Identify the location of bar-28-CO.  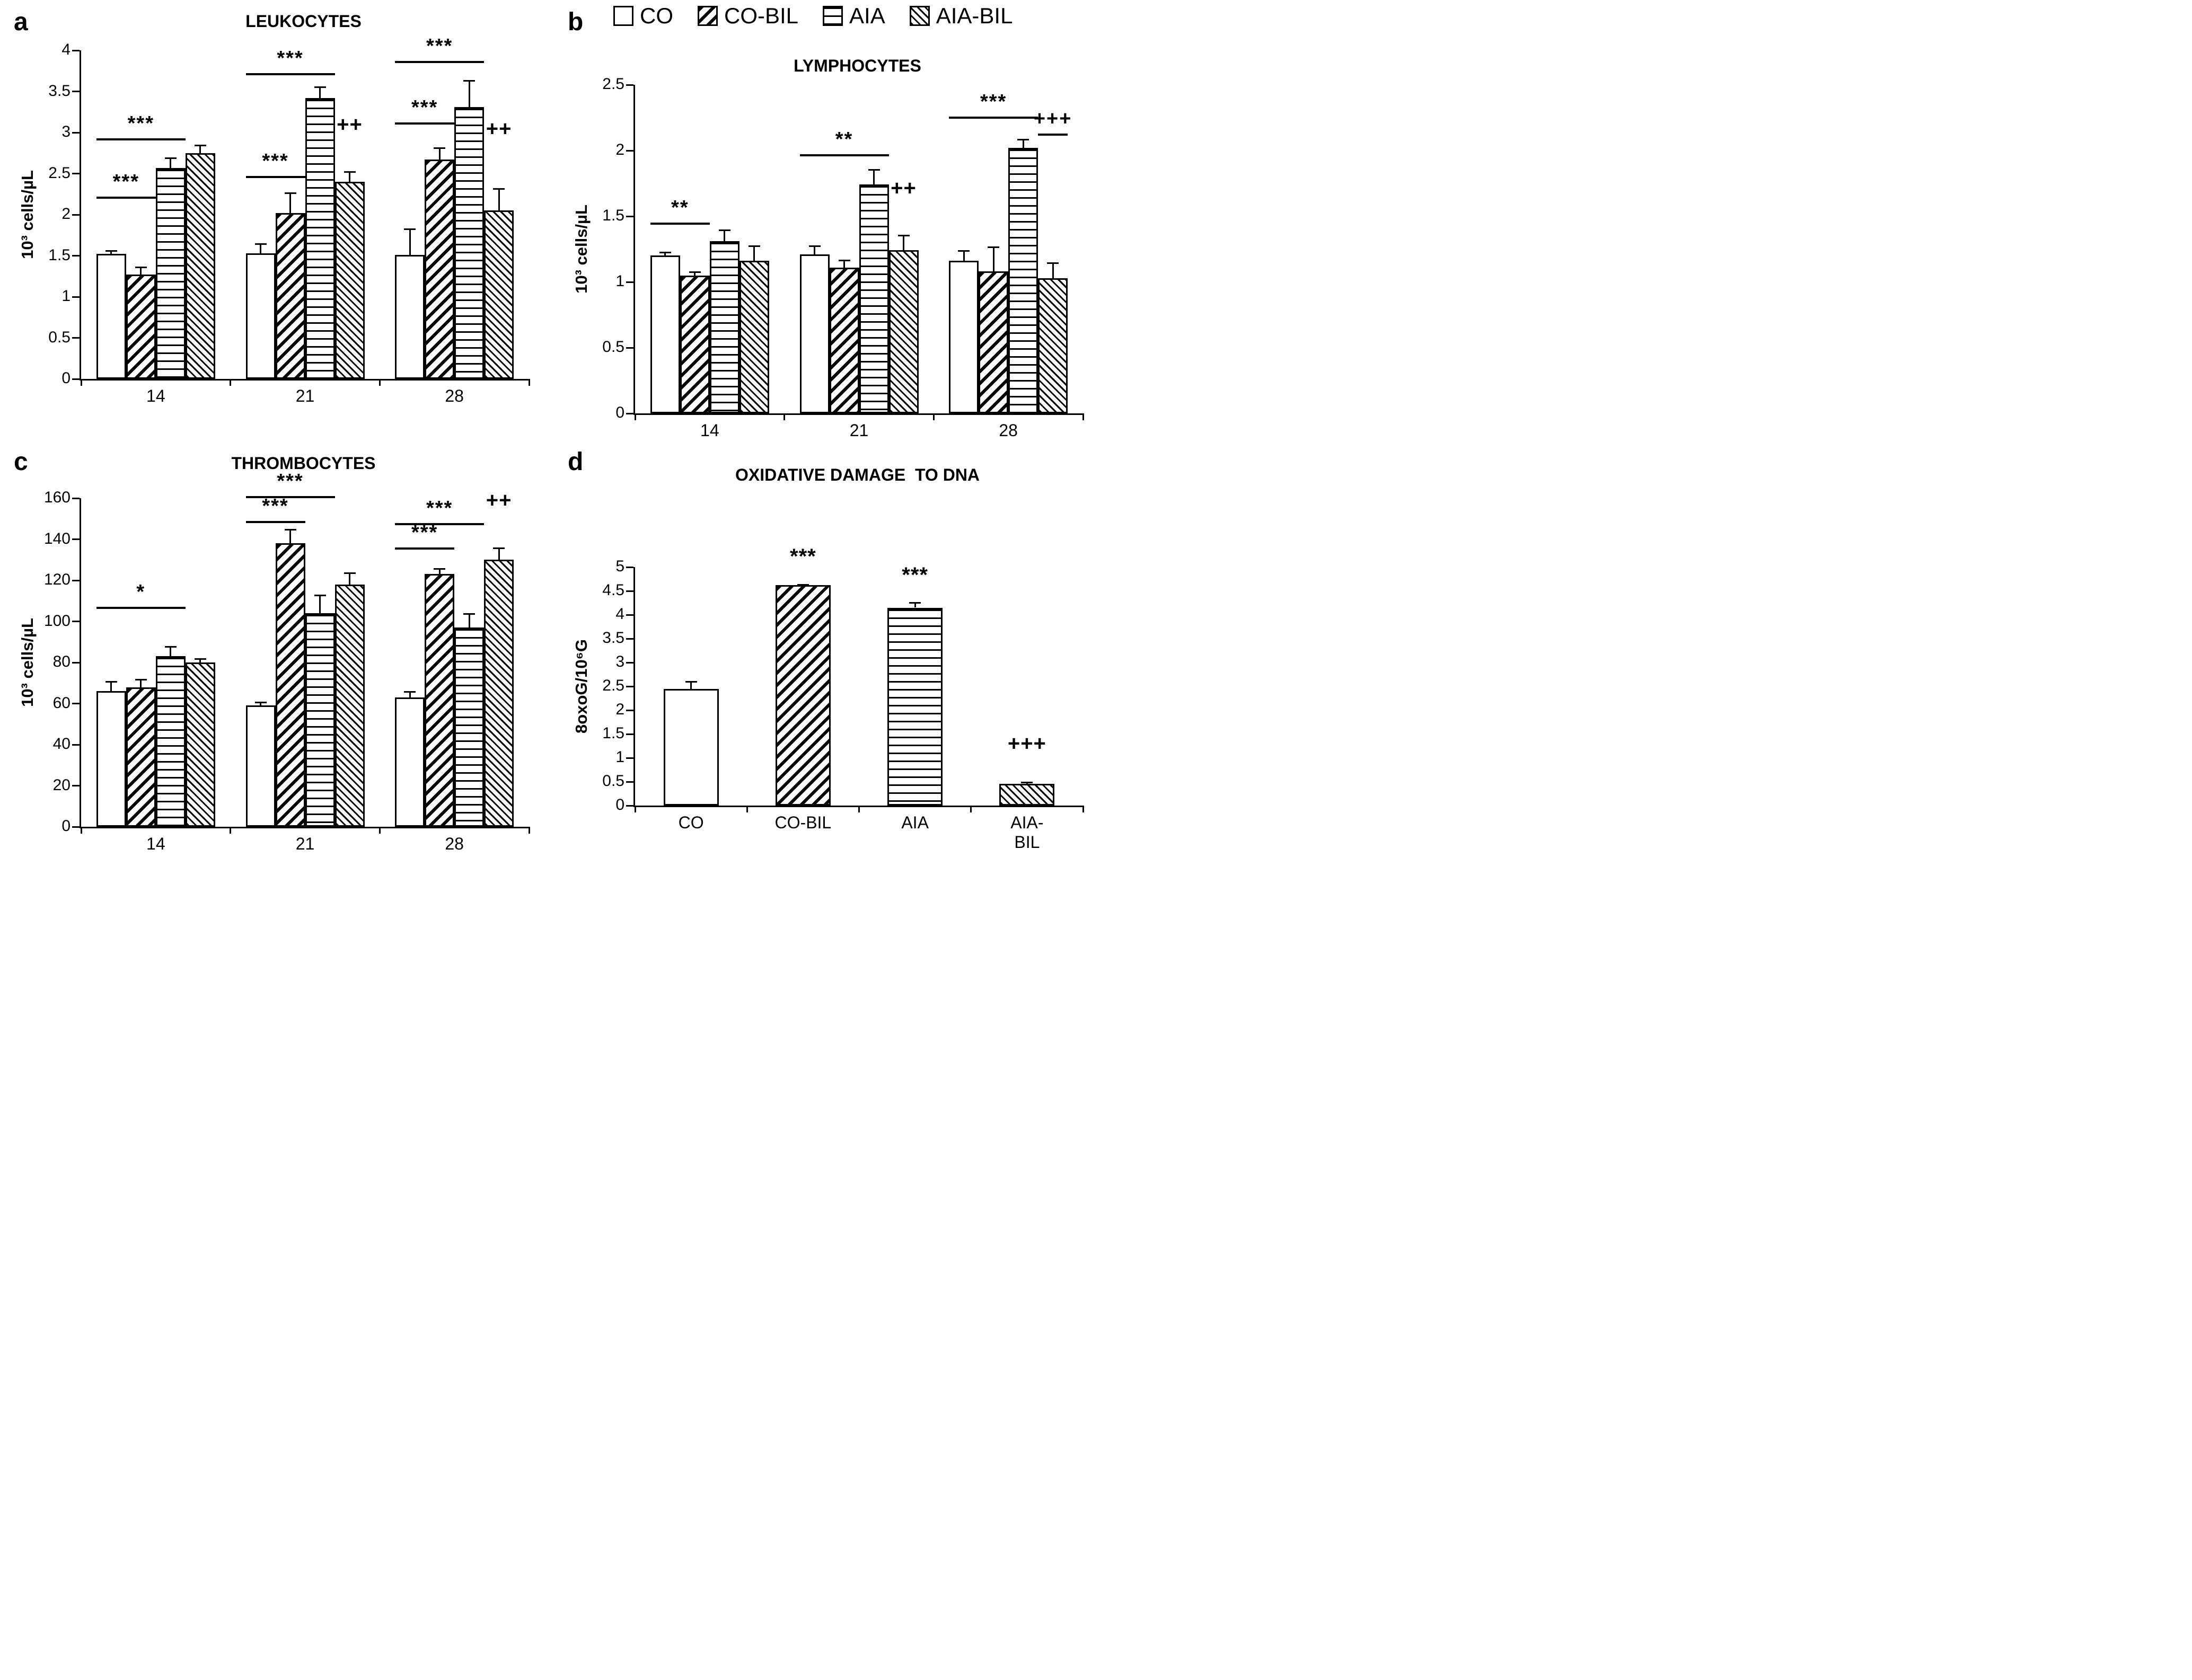
(964, 337).